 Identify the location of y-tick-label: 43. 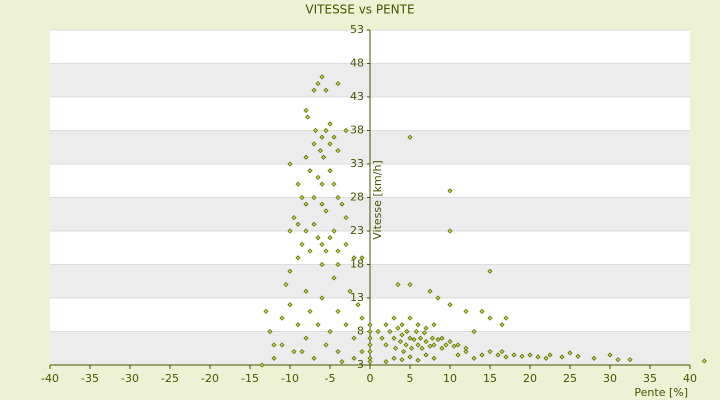
(357, 96).